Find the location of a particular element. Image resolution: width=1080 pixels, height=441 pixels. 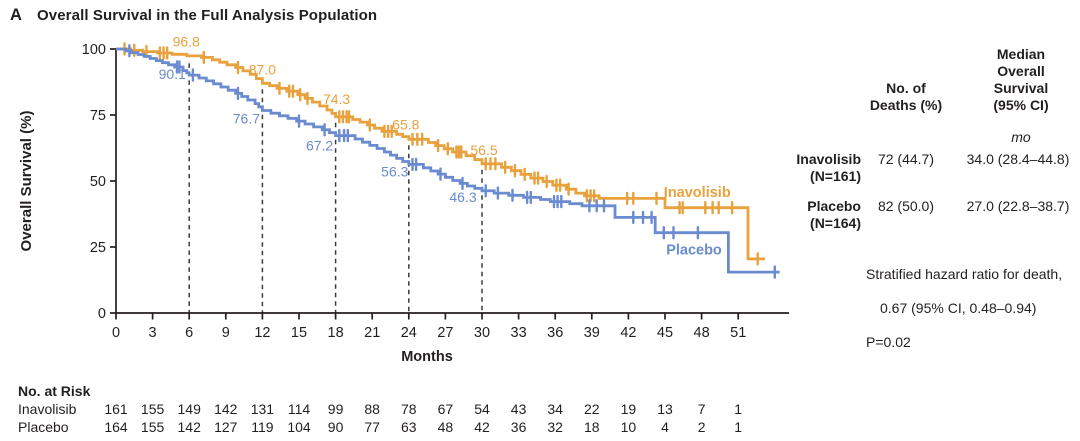

landmark-annotation: 74.3 is located at coordinates (336, 99).